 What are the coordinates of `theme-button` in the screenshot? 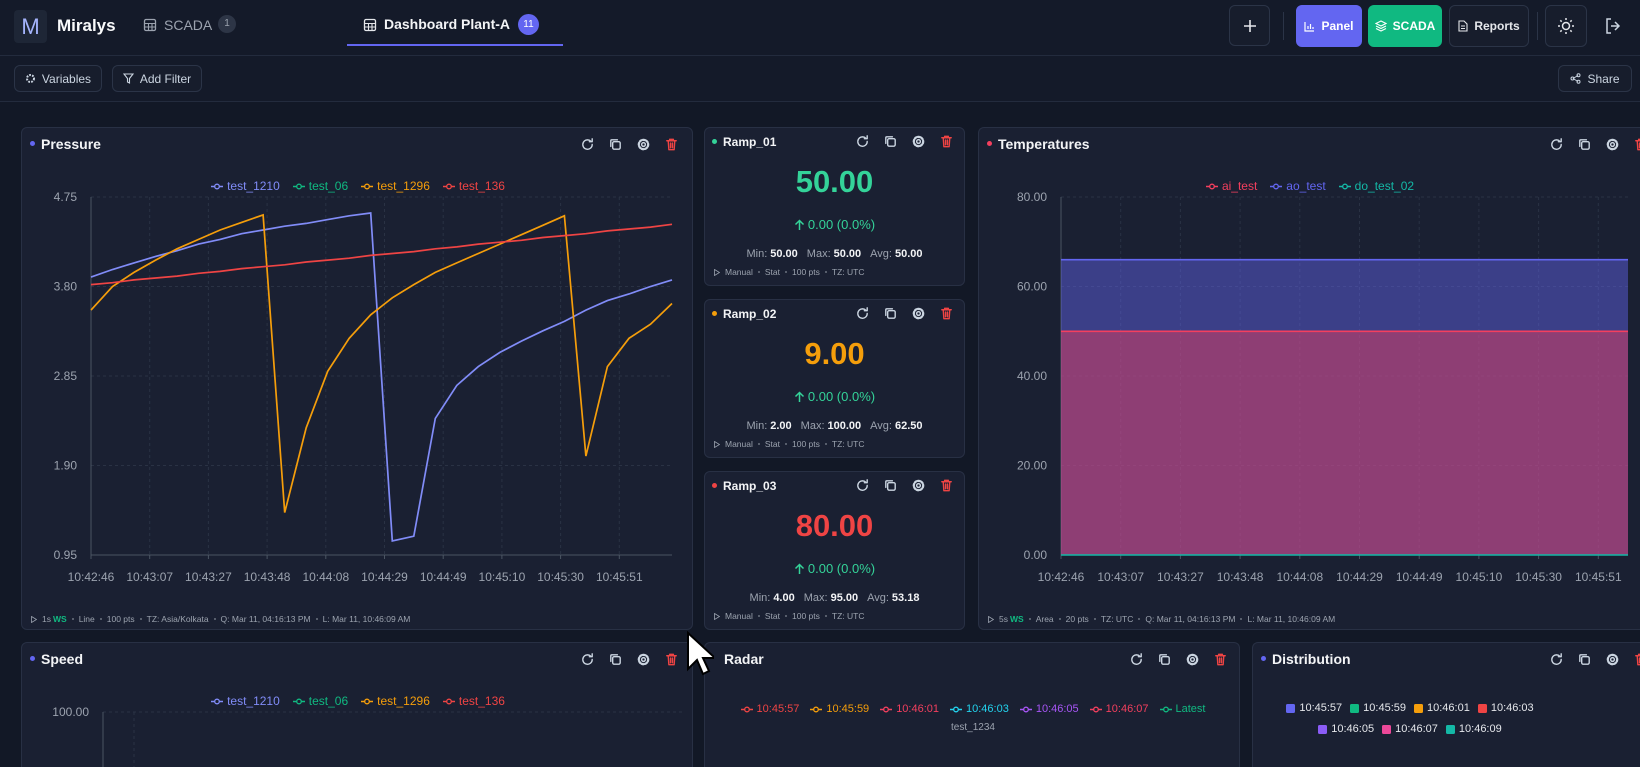 It's located at (1566, 26).